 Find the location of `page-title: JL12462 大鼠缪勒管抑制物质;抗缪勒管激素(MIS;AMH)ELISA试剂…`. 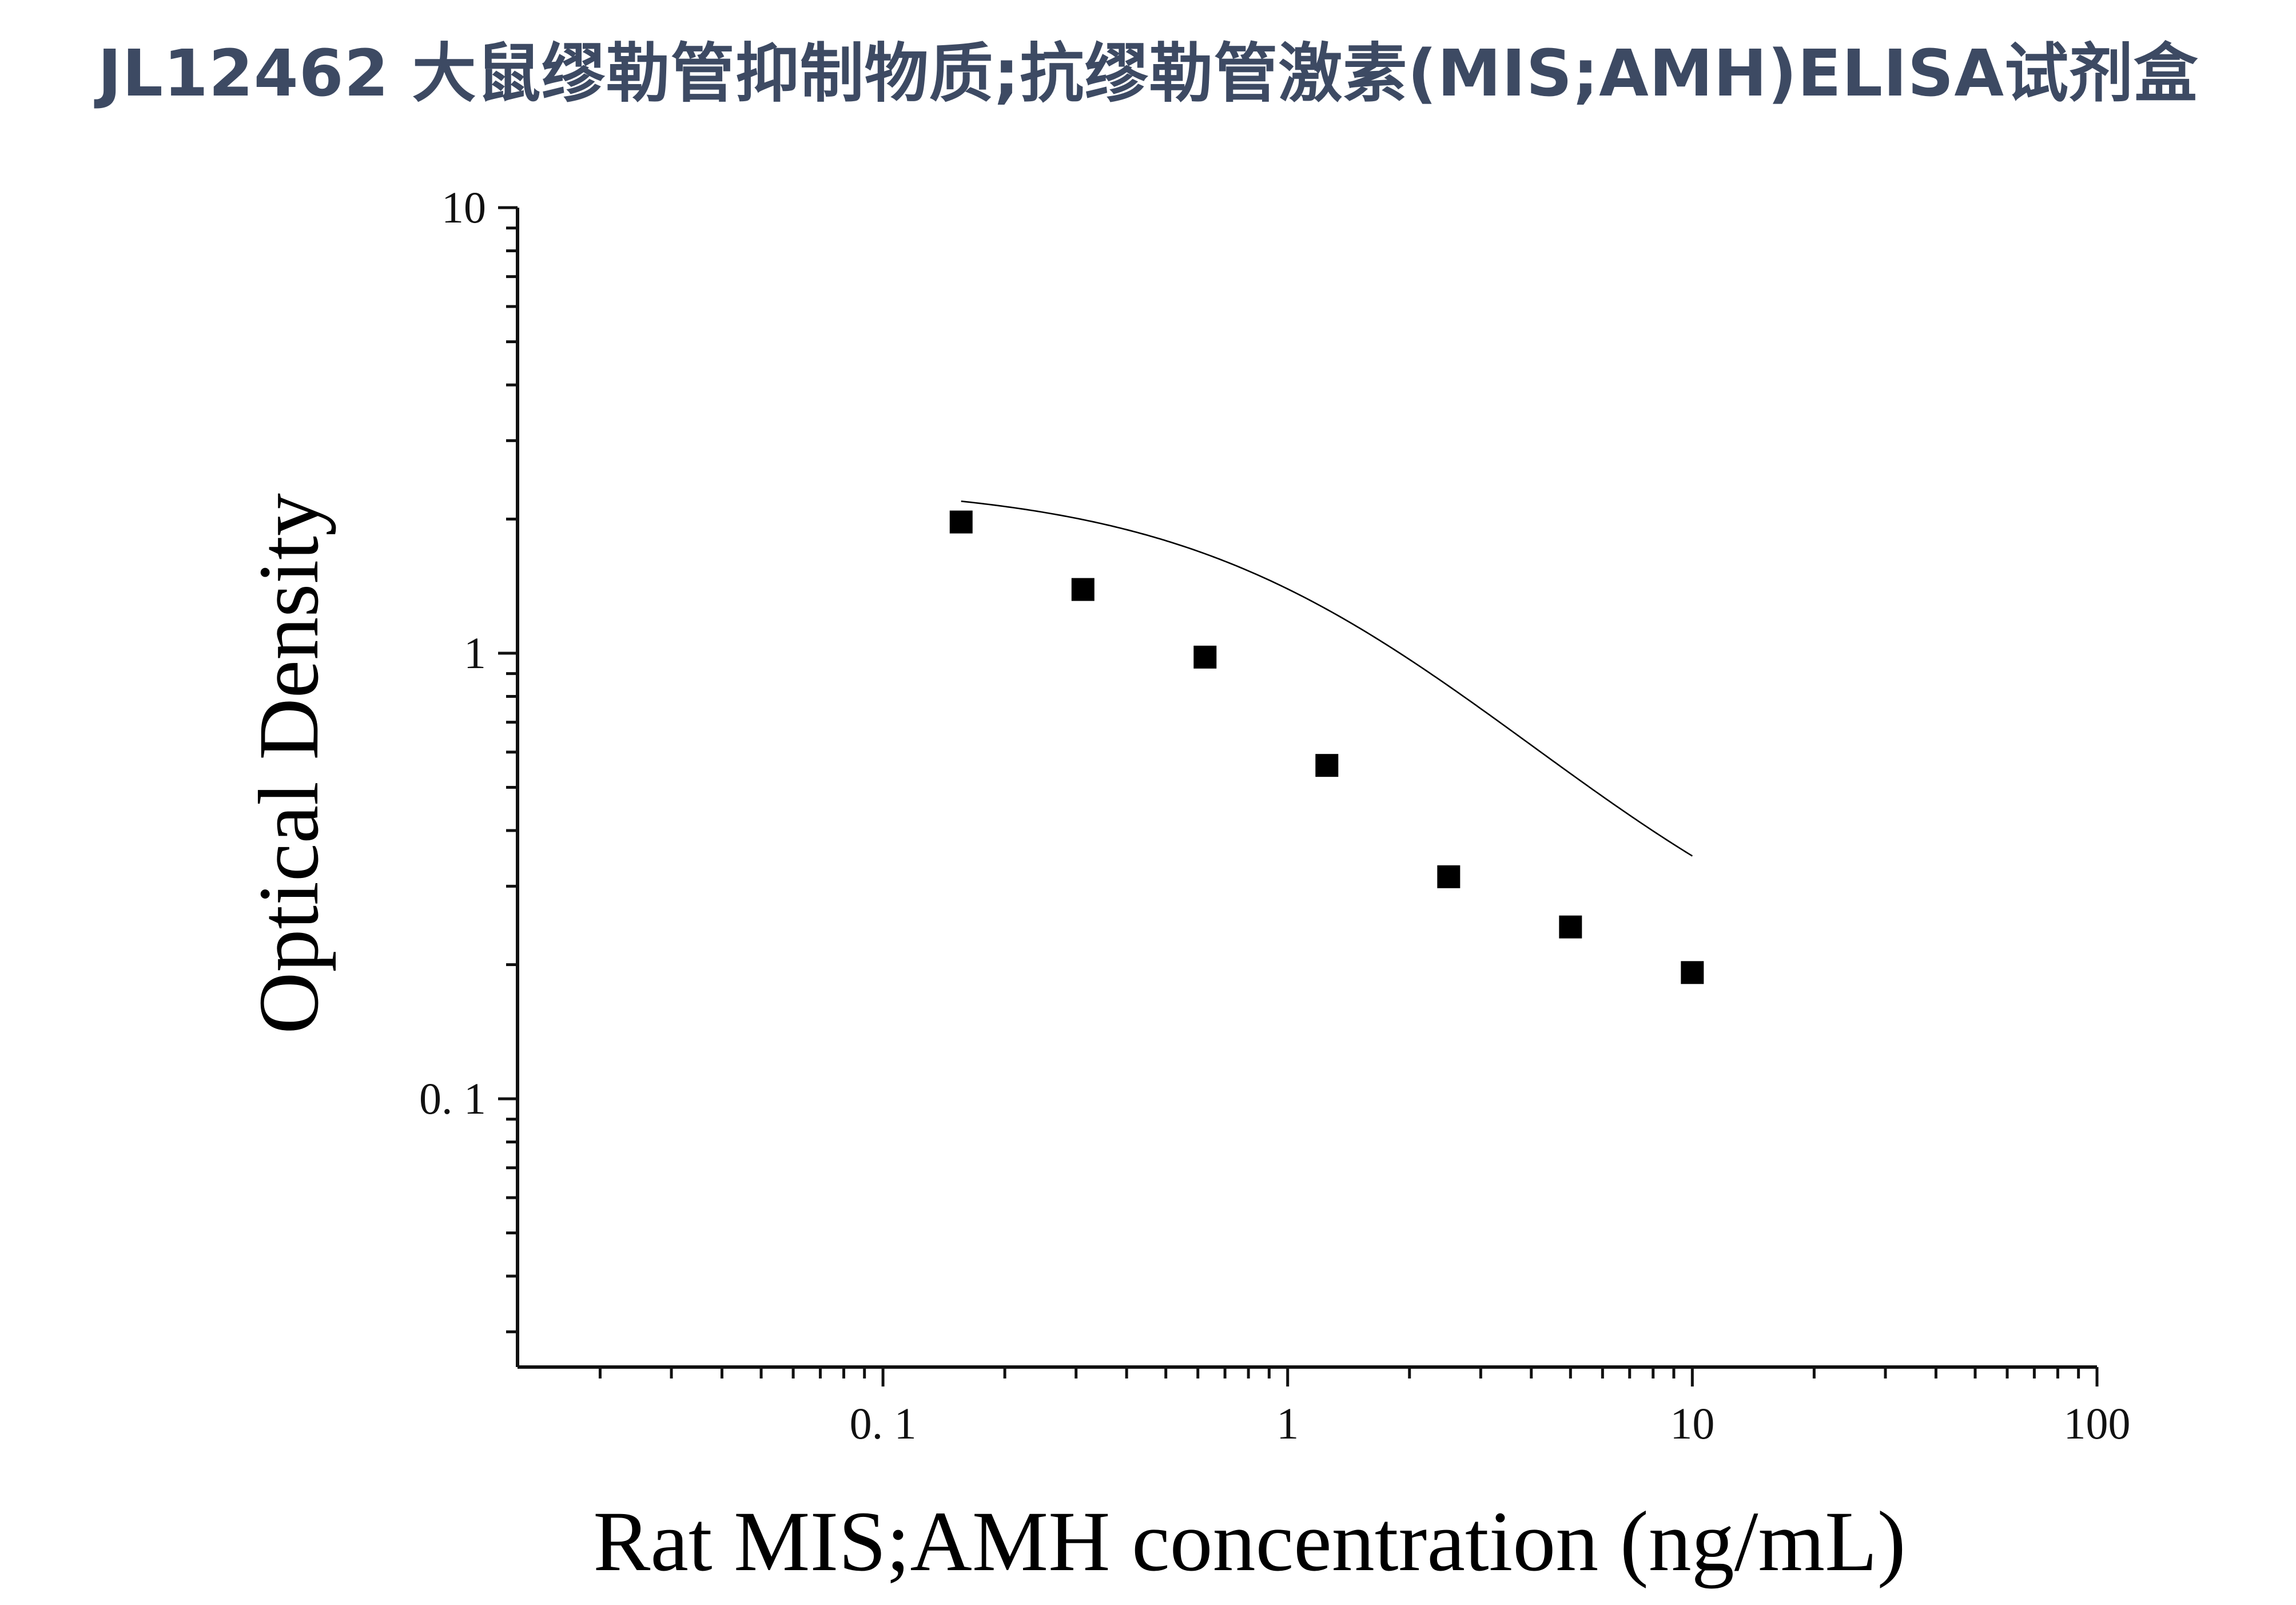

page-title: JL12462 大鼠缪勒管抑制物质;抗缪勒管激素(MIS;AMH)ELISA试剂… is located at coordinates (1148, 74).